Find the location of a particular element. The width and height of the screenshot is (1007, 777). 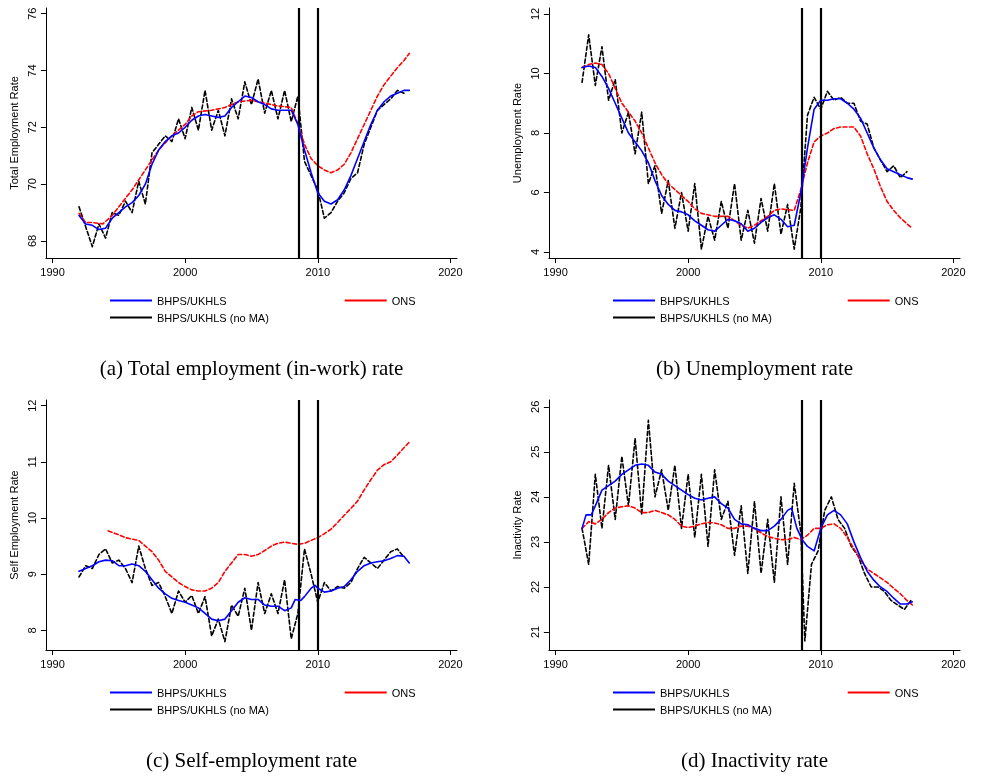

y-tick-label: 6 is located at coordinates (535, 192).